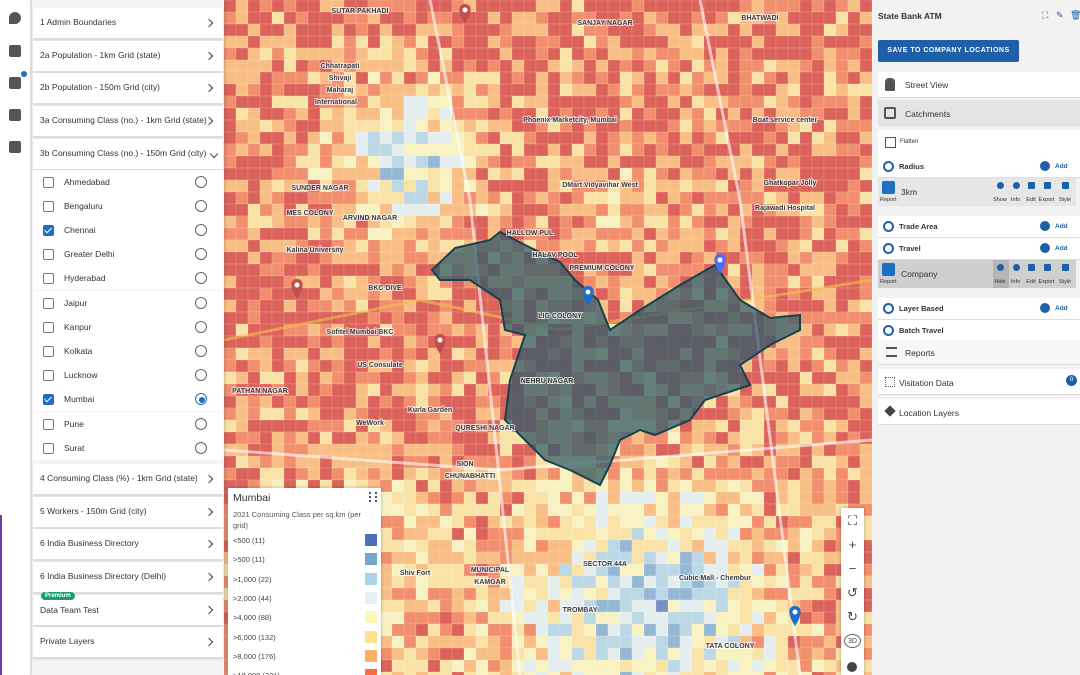 This screenshot has width=1080, height=675. What do you see at coordinates (852, 592) in the screenshot?
I see `map-control-button: ↺` at bounding box center [852, 592].